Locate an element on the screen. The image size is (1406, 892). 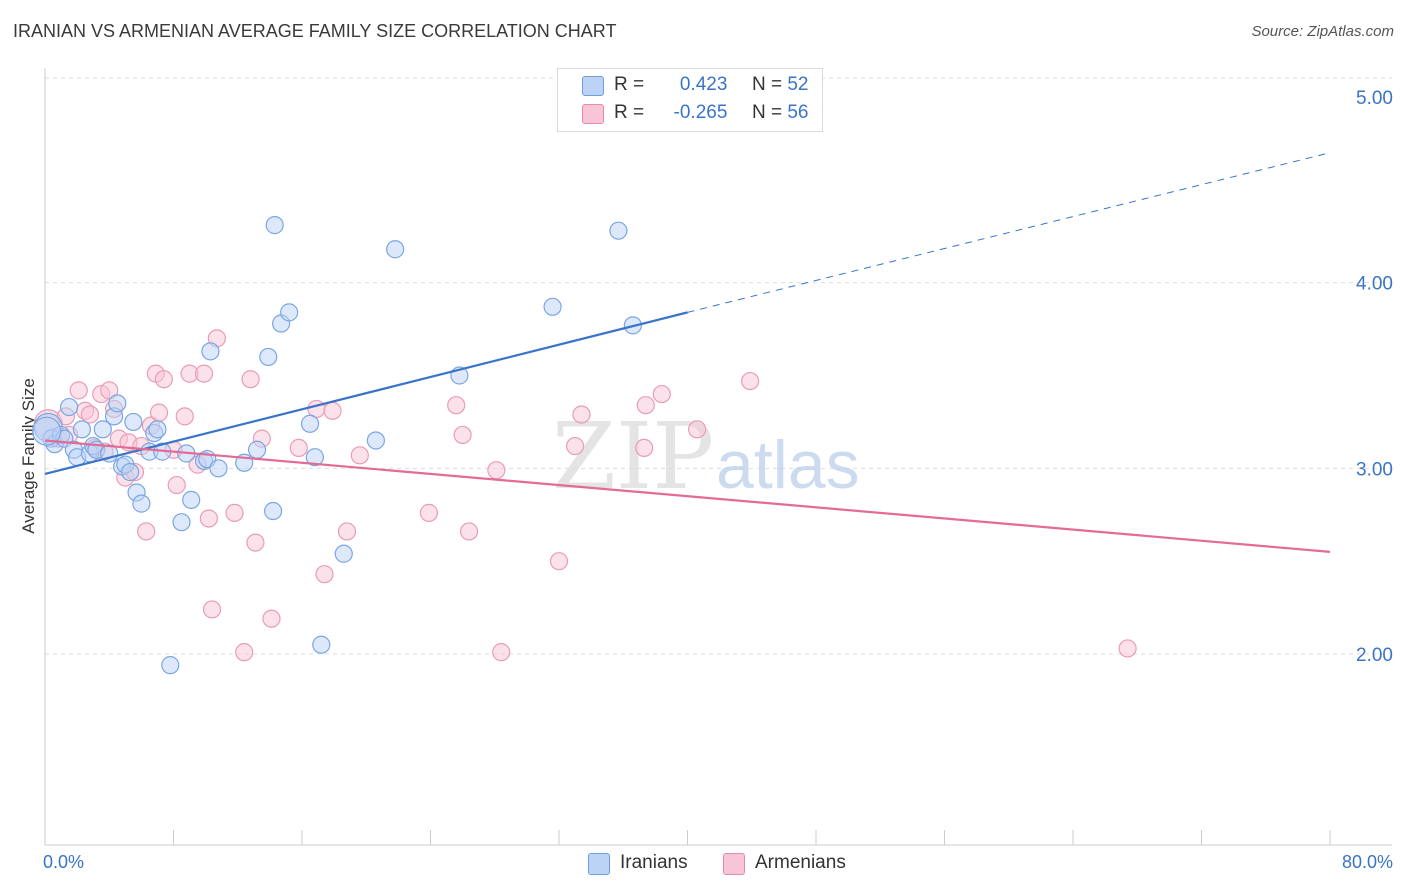
legend-r-value: 0.423 is located at coordinates (703, 84).